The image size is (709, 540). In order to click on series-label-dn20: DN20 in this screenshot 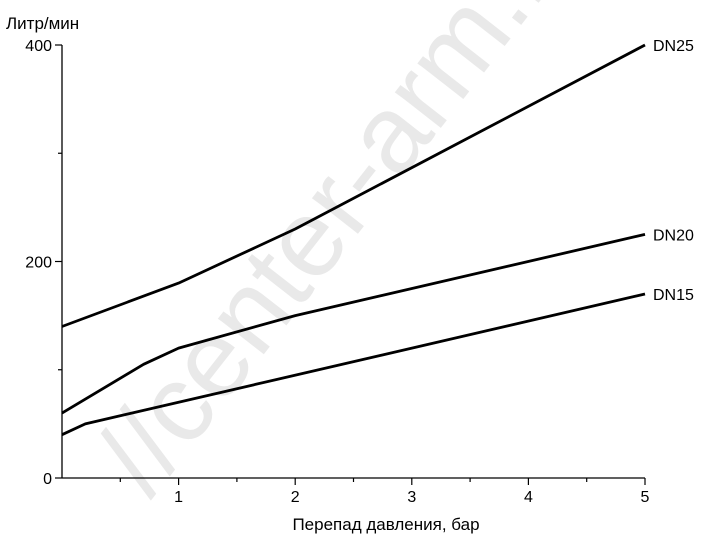, I will do `click(673, 235)`.